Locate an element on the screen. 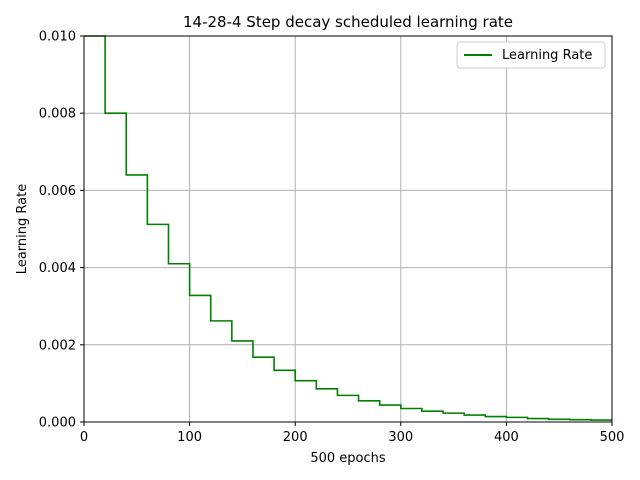 This screenshot has height=480, width=640. x-tick-label: 0 is located at coordinates (84, 437).